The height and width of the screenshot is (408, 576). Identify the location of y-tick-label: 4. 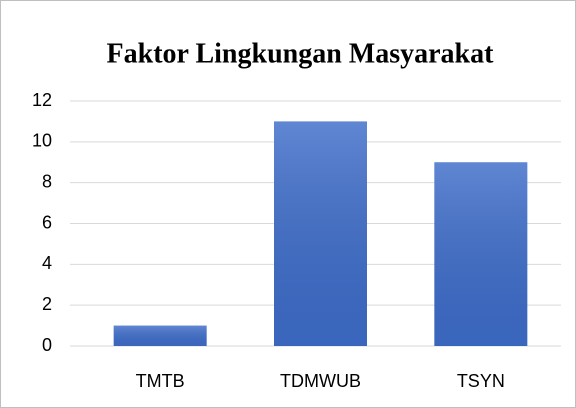
(47, 263).